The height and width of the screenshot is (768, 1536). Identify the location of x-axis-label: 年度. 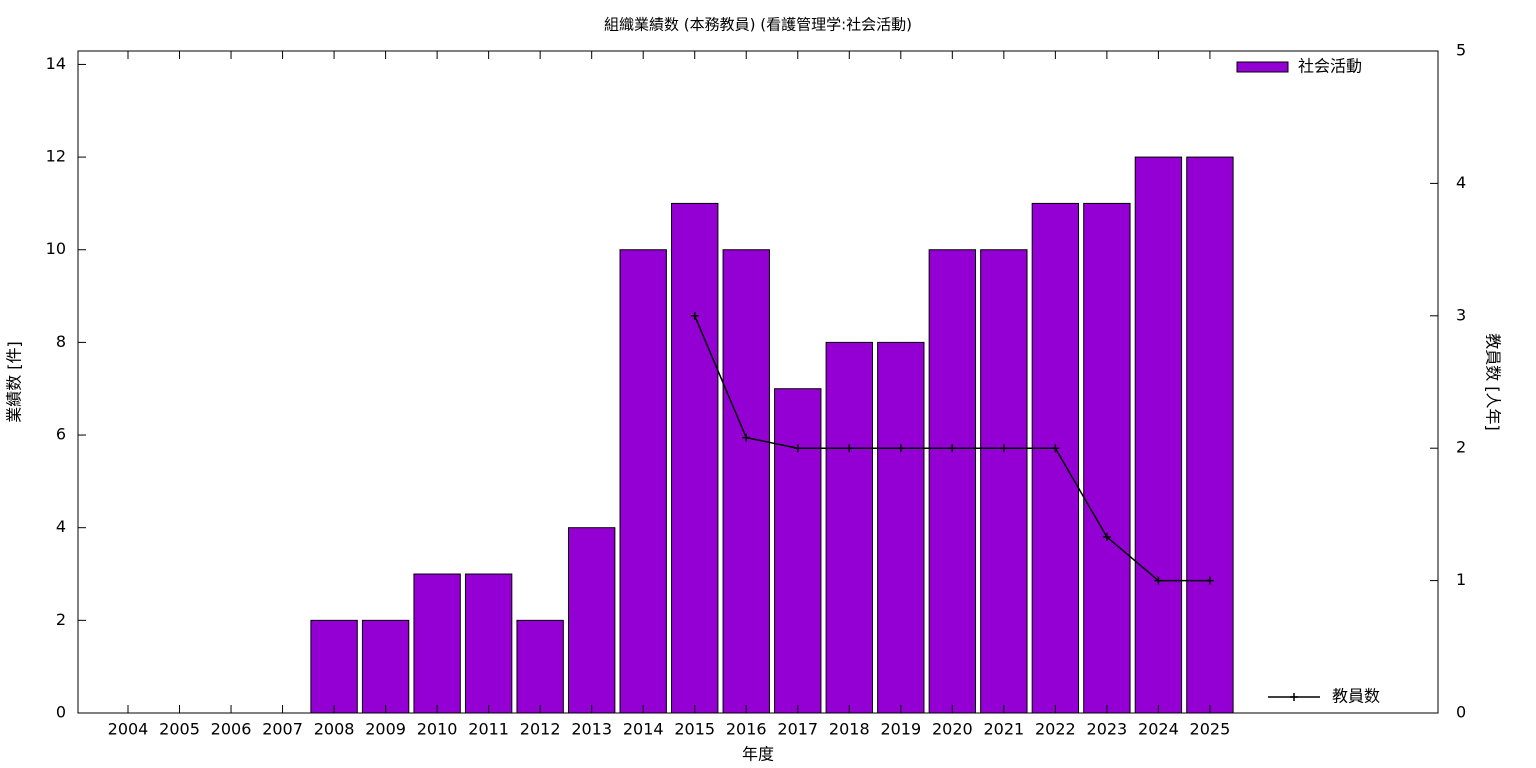
(758, 754).